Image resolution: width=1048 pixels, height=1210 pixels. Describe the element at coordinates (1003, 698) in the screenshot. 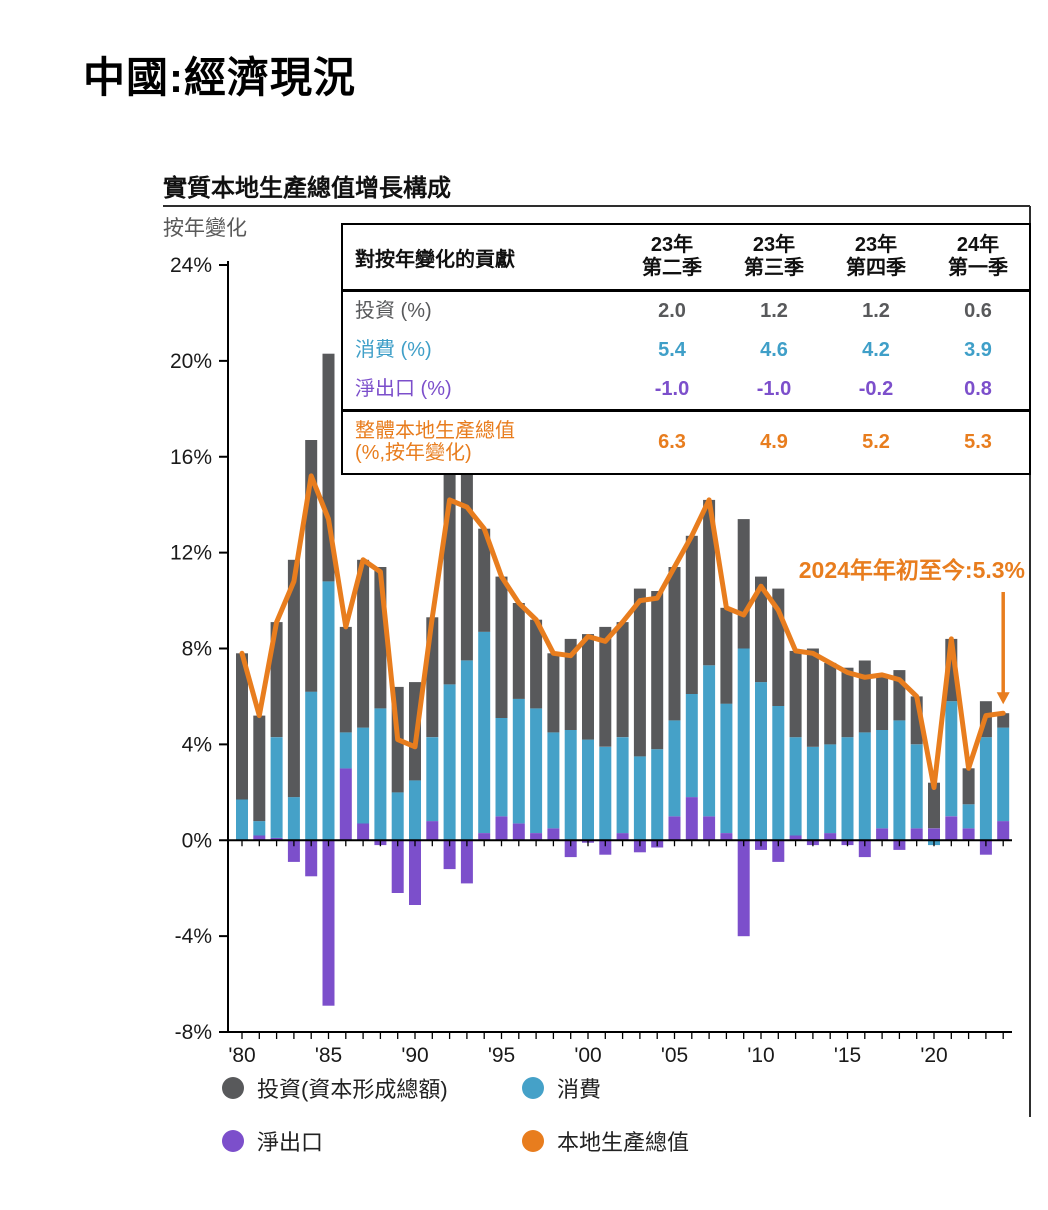

I see `annotation-arrow-head` at that location.